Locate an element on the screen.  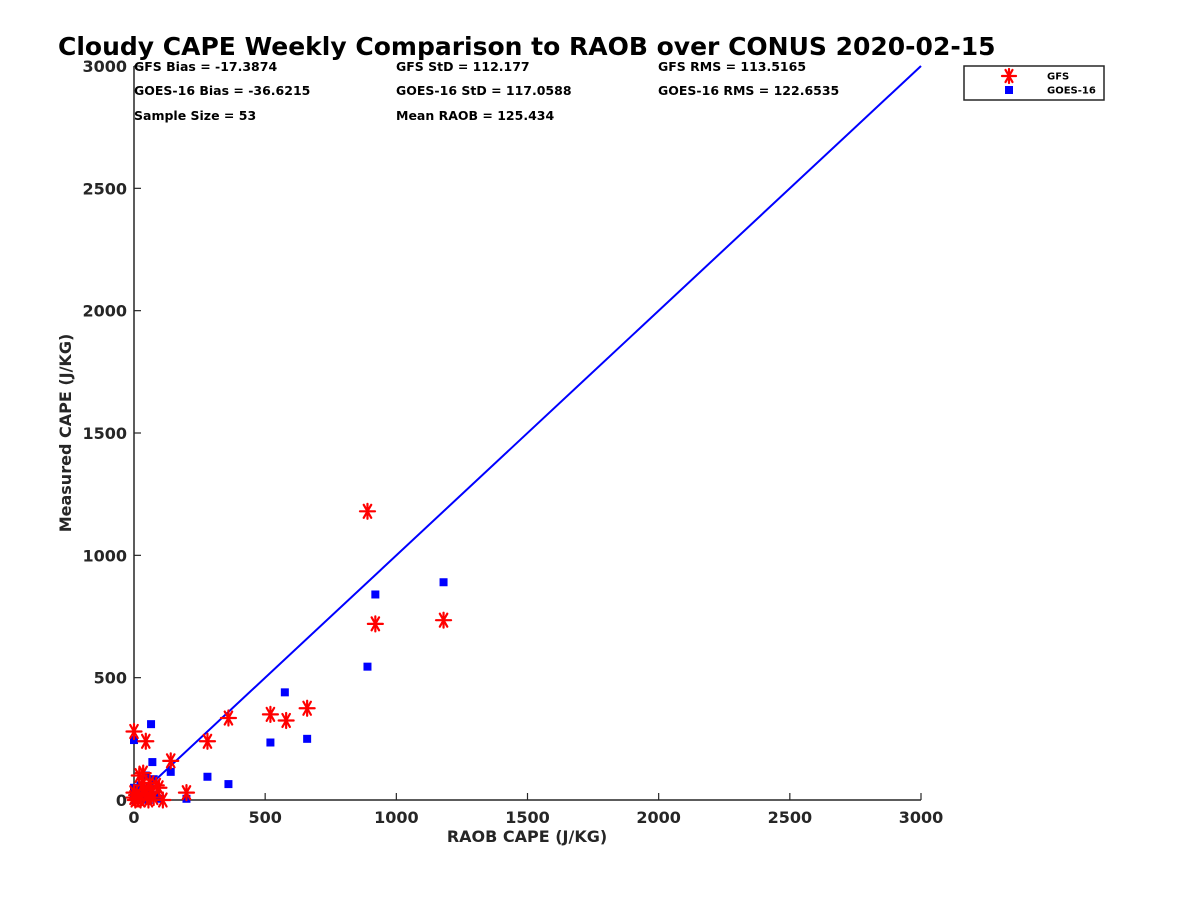
series-layer is located at coordinates (289, 655).